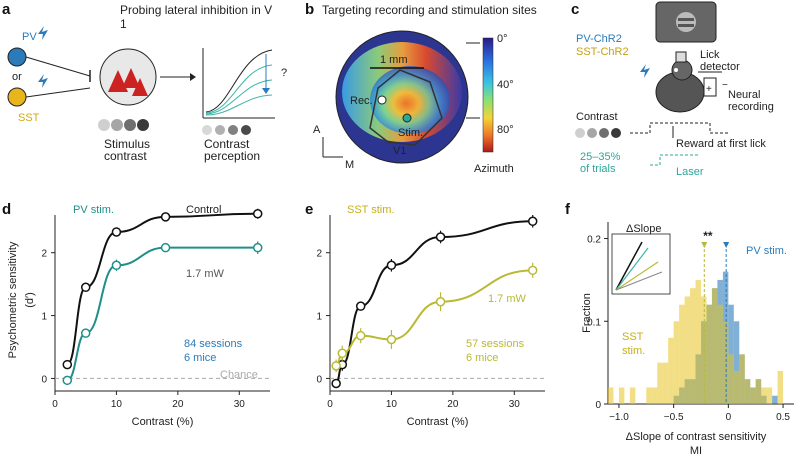  What do you see at coordinates (123, 125) in the screenshot?
I see `stimulus-gratings` at bounding box center [123, 125].